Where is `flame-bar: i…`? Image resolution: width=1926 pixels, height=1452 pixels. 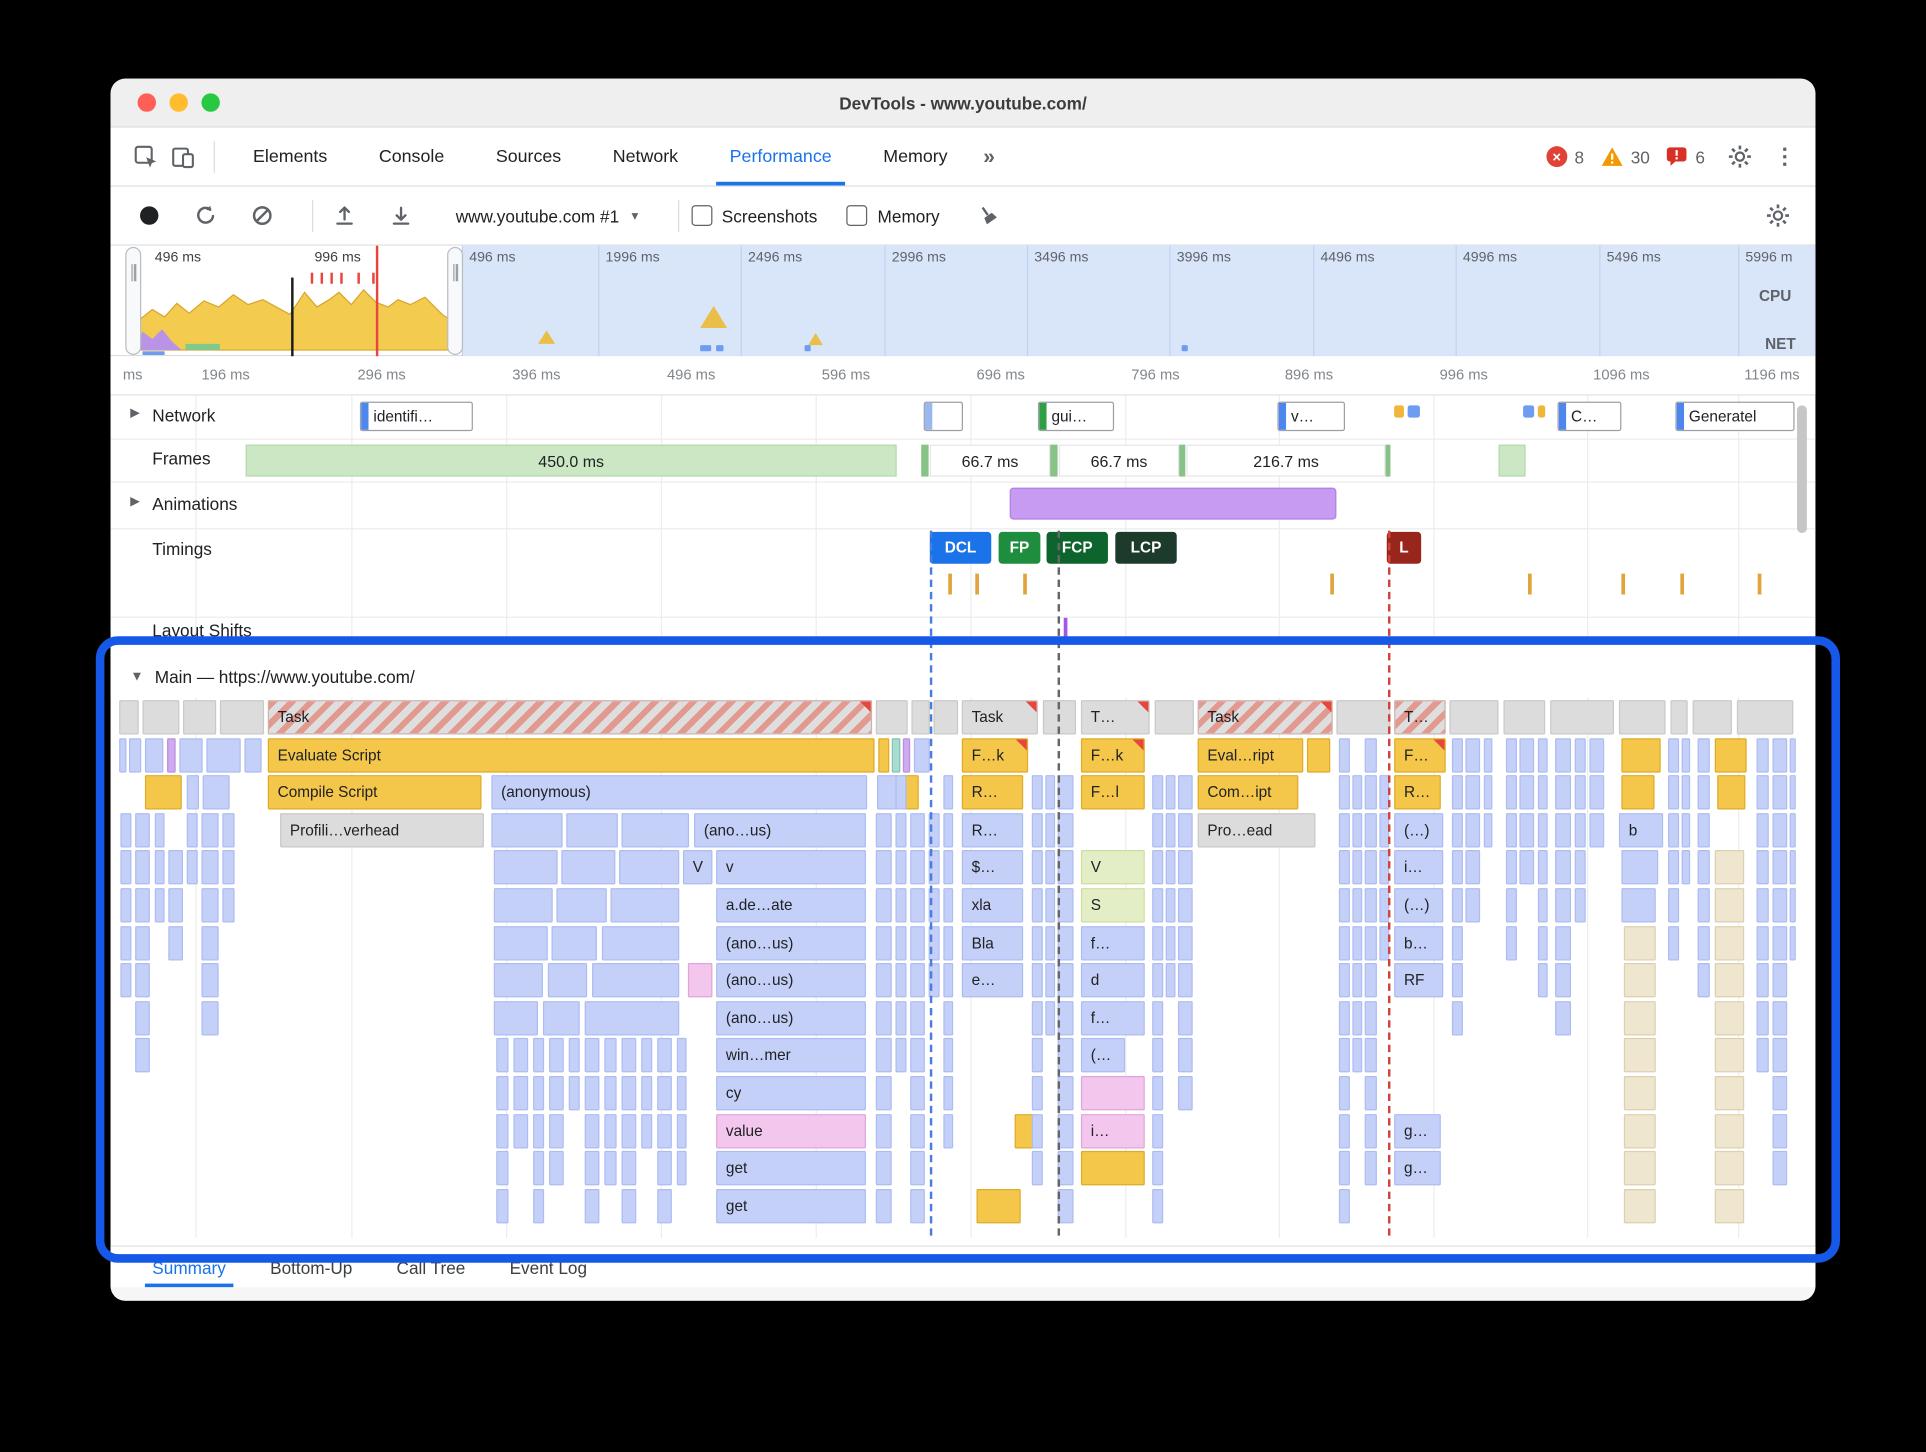
flame-bar: i… is located at coordinates (1112, 1131).